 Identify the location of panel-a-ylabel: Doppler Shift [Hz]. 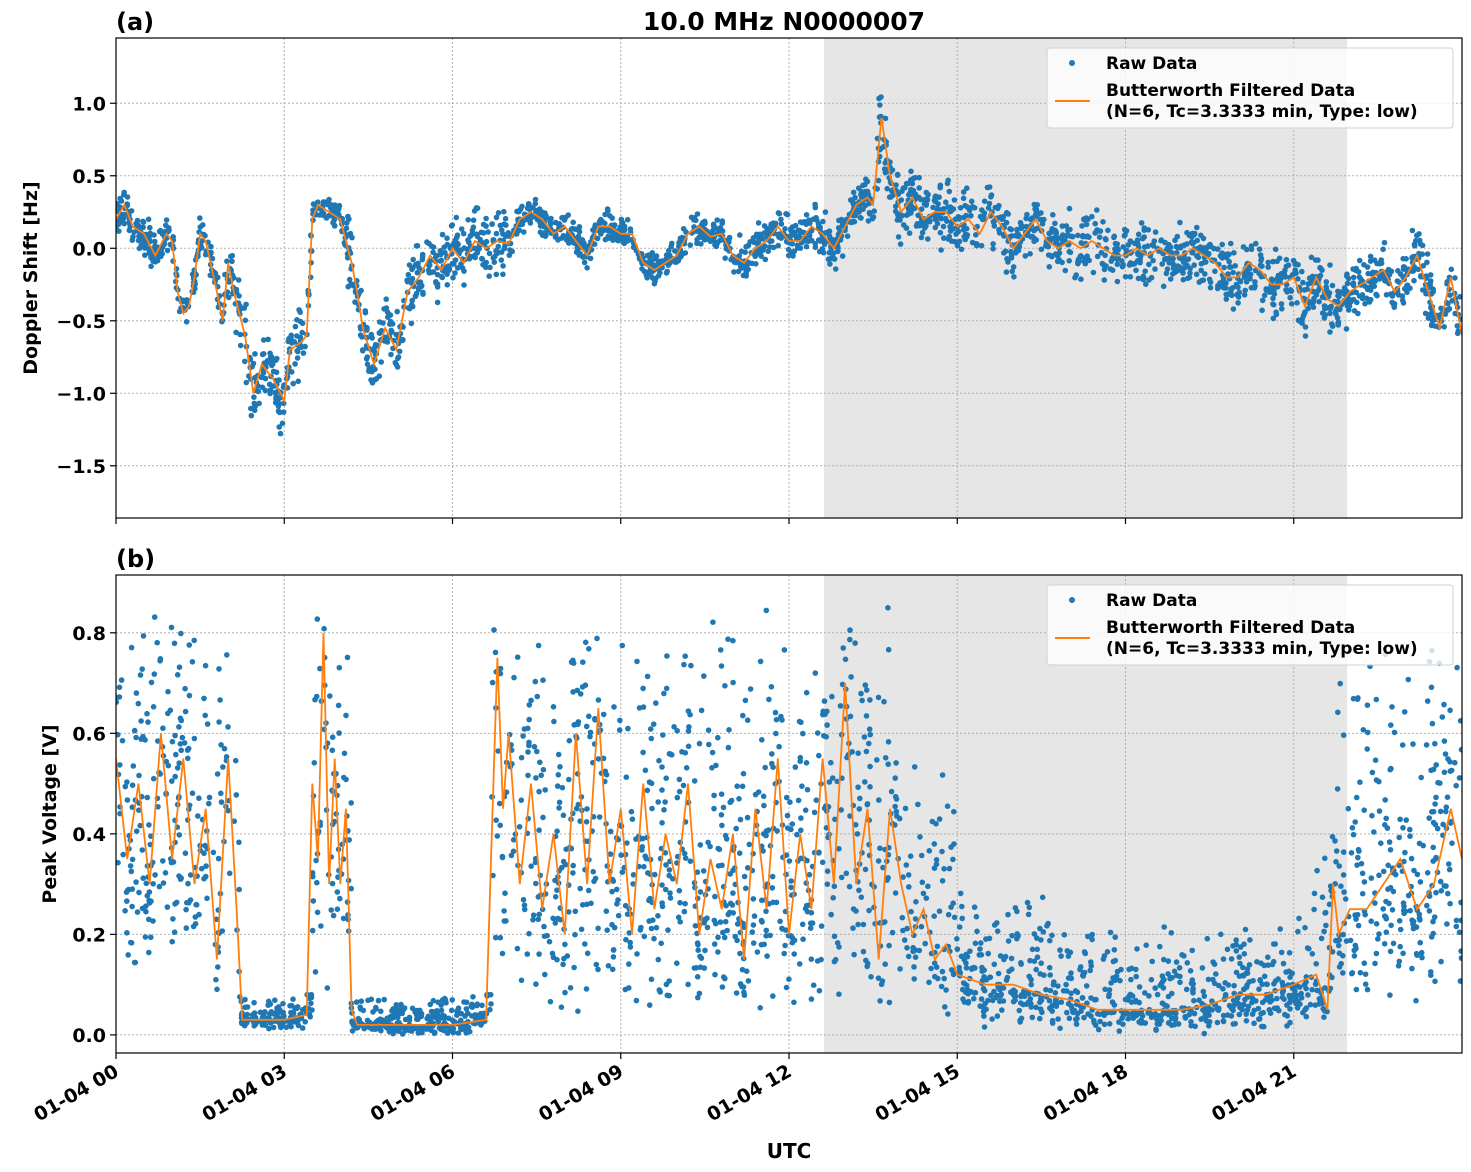
(31, 277).